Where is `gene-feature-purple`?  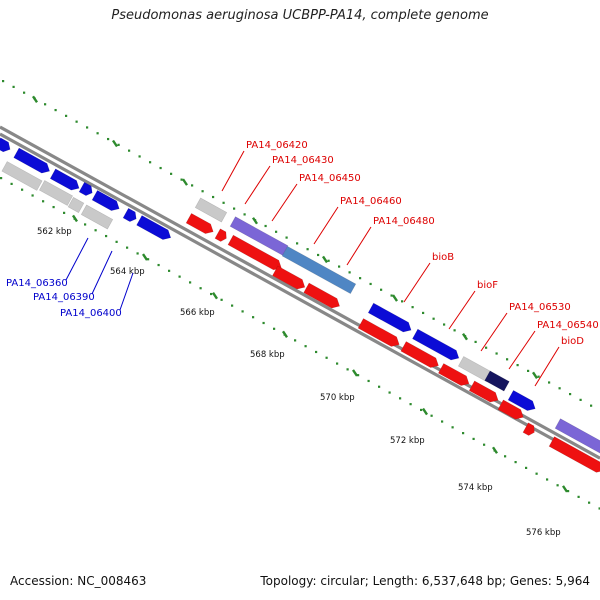 gene-feature-purple is located at coordinates (577, 438).